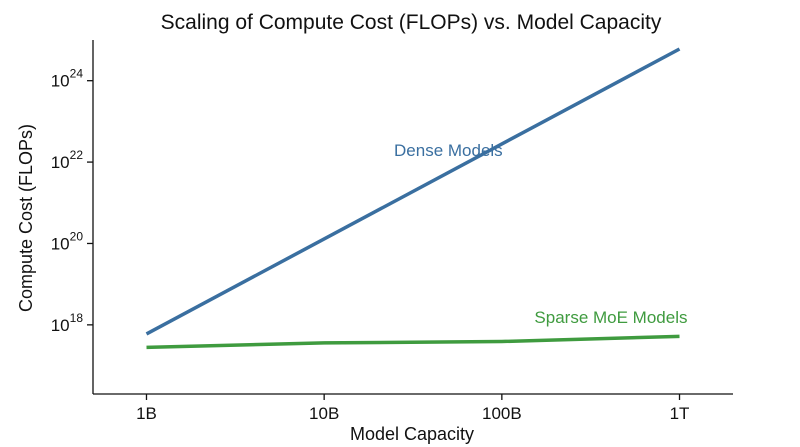  What do you see at coordinates (77, 74) in the screenshot?
I see `y-tick-exponent: 24` at bounding box center [77, 74].